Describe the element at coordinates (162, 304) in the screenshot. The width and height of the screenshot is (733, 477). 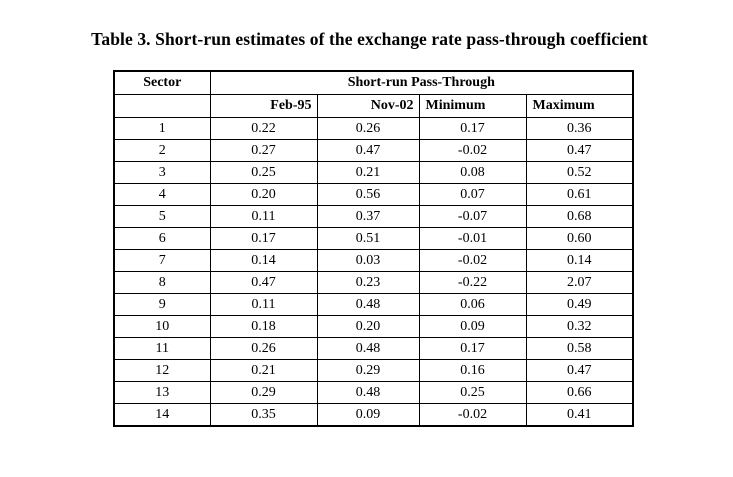
I see `sector-cell: 9` at that location.